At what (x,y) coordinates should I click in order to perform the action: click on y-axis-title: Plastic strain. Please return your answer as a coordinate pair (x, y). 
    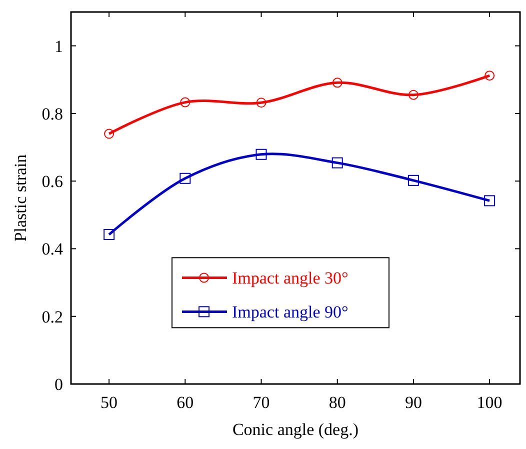
    Looking at the image, I should click on (20, 198).